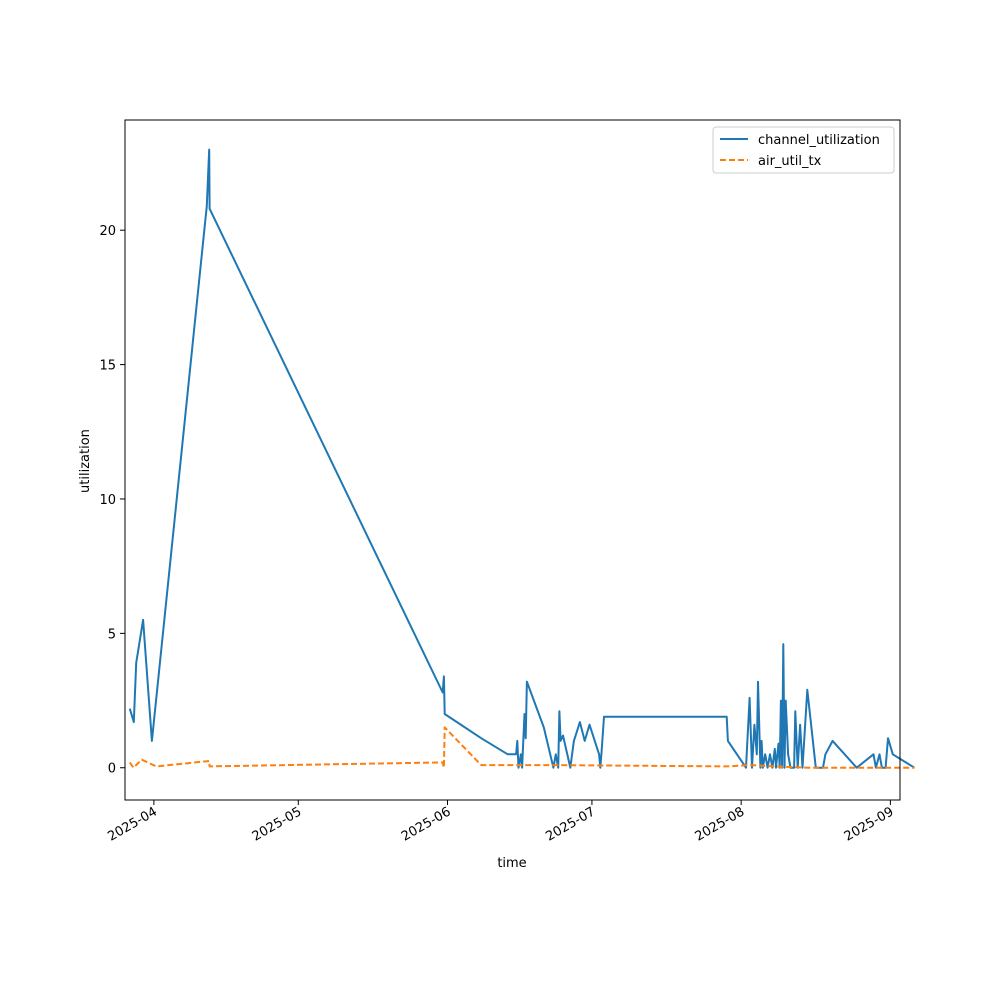 The height and width of the screenshot is (1000, 1000). I want to click on legend-label-channel-utilization: channel_utilization, so click(819, 140).